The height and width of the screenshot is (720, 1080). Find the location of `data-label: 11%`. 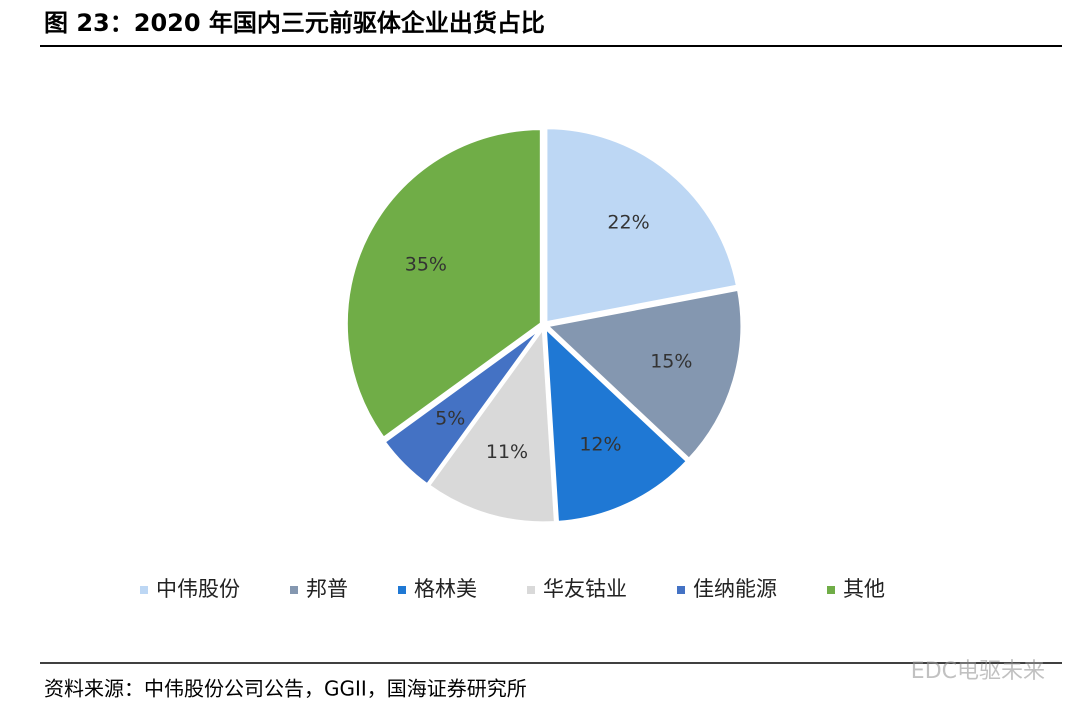

data-label: 11% is located at coordinates (507, 452).